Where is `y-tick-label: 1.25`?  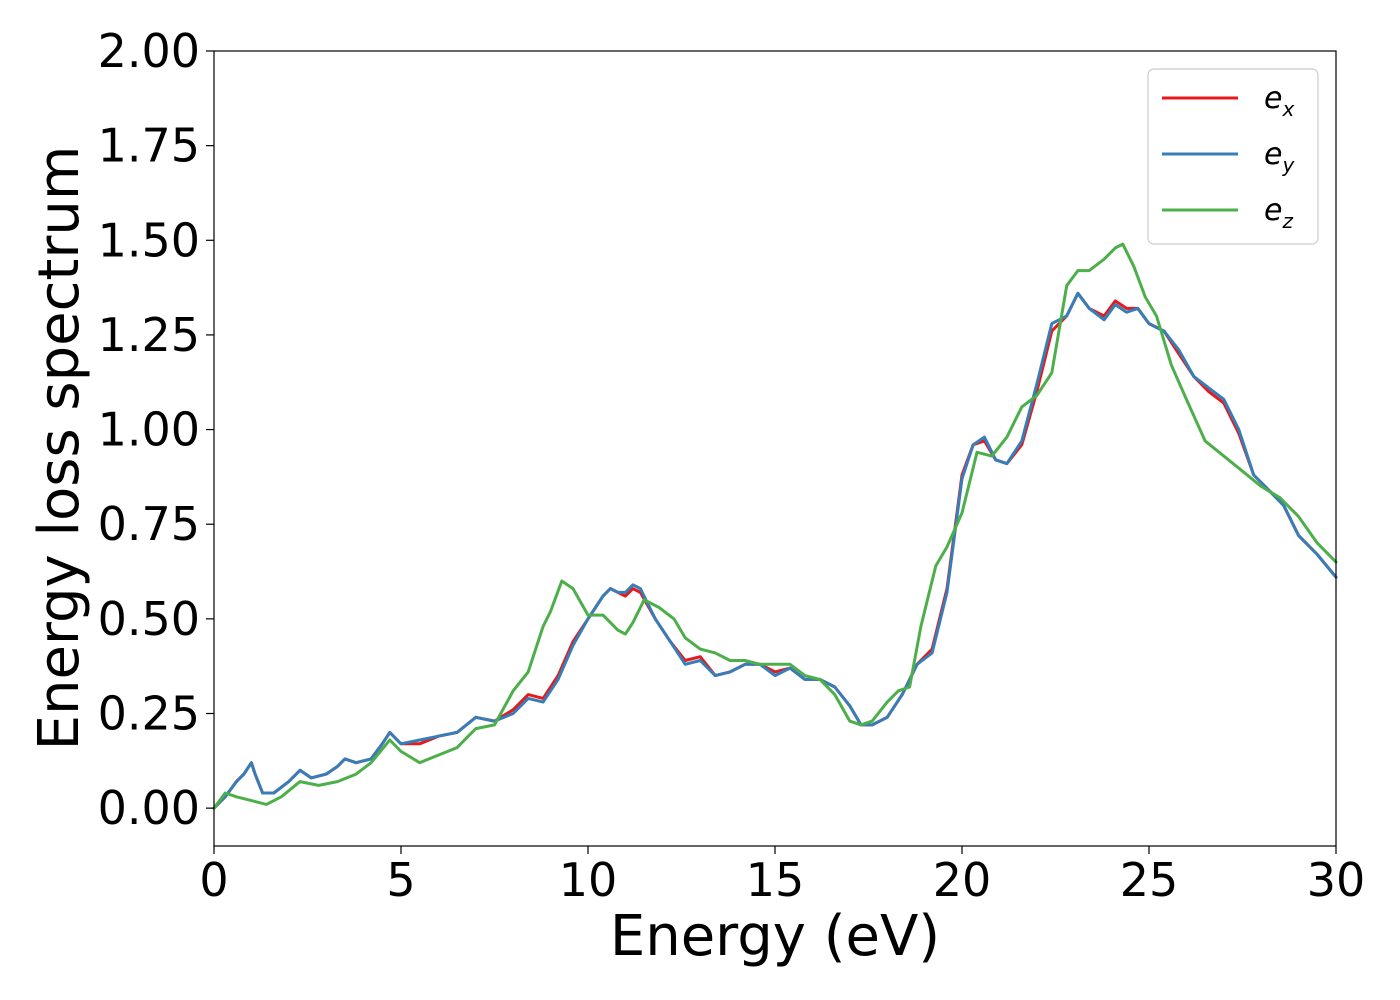
y-tick-label: 1.25 is located at coordinates (149, 335).